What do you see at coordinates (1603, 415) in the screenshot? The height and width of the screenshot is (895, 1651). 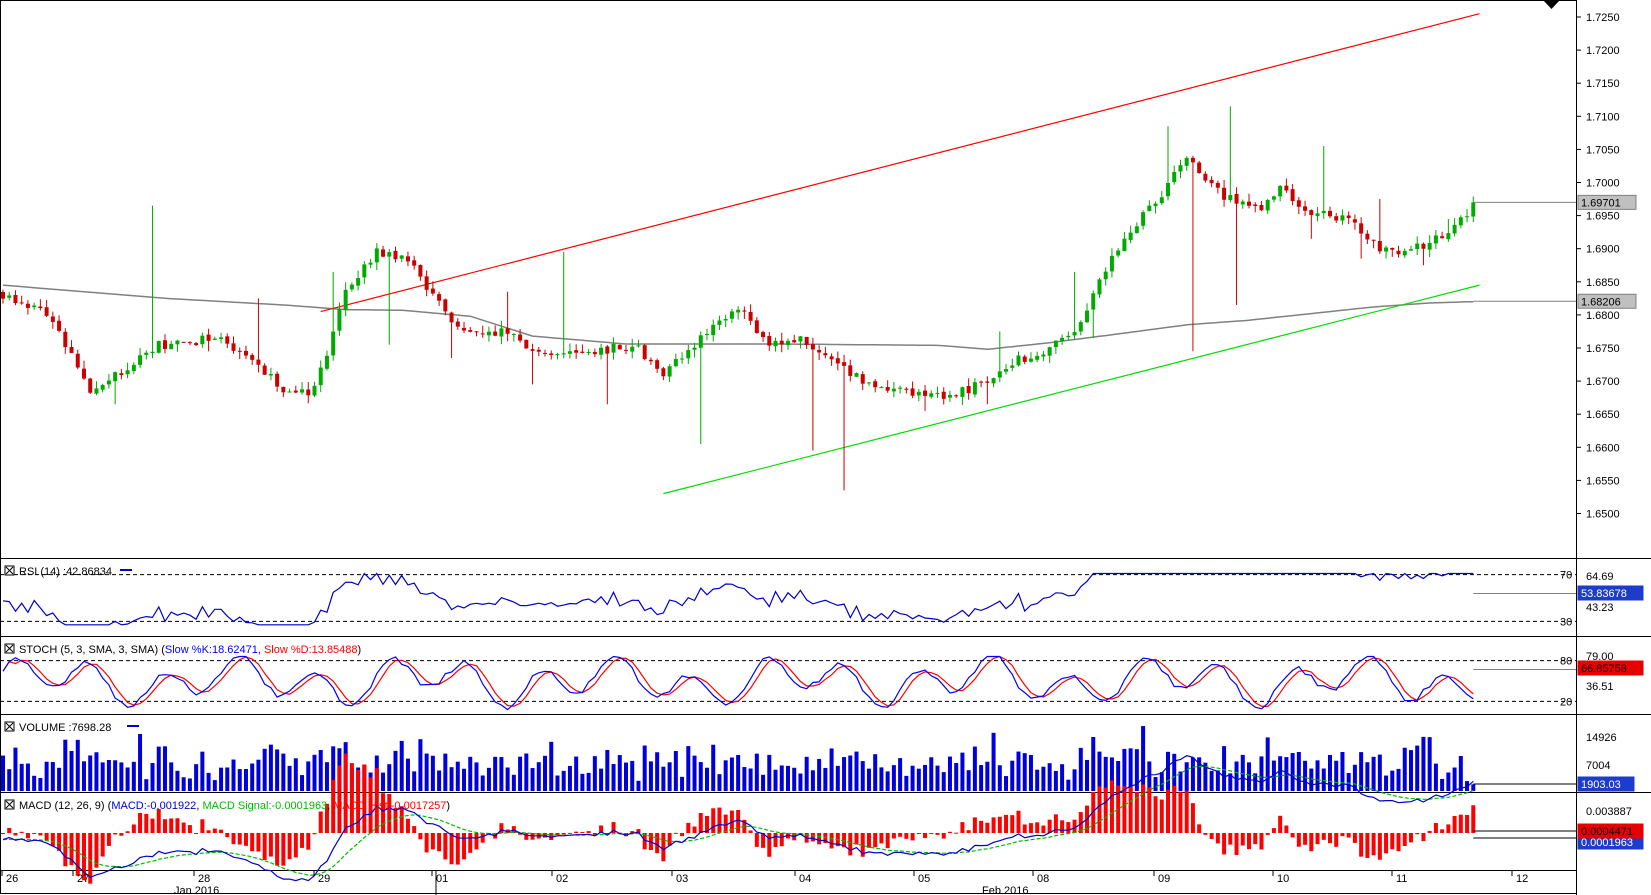 I see `price-tick-label: 1.6650` at bounding box center [1603, 415].